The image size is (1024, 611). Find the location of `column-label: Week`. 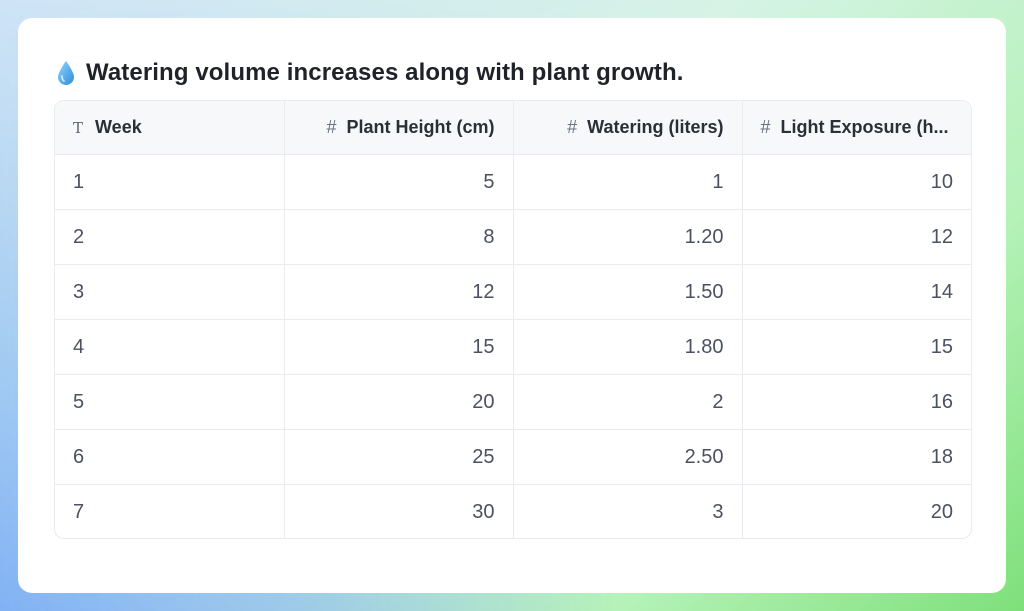

column-label: Week is located at coordinates (118, 127).